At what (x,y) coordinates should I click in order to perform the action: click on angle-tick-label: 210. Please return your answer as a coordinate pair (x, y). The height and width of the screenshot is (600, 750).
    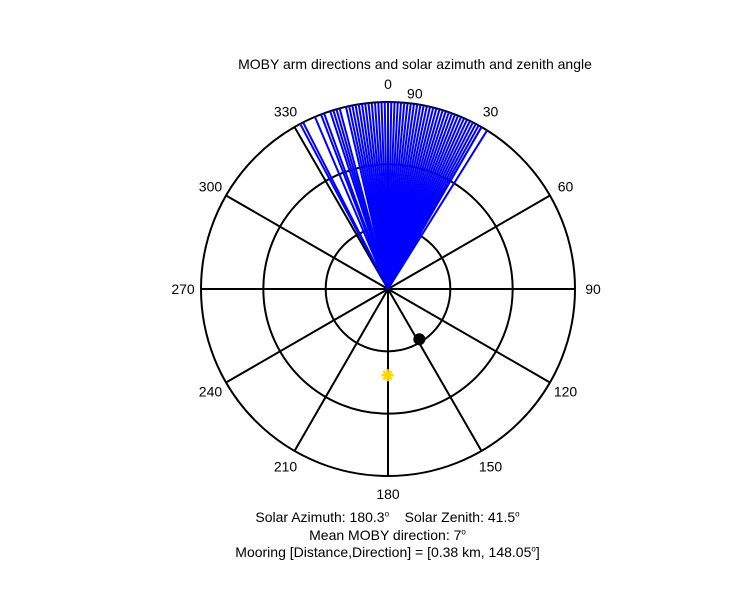
    Looking at the image, I should click on (286, 467).